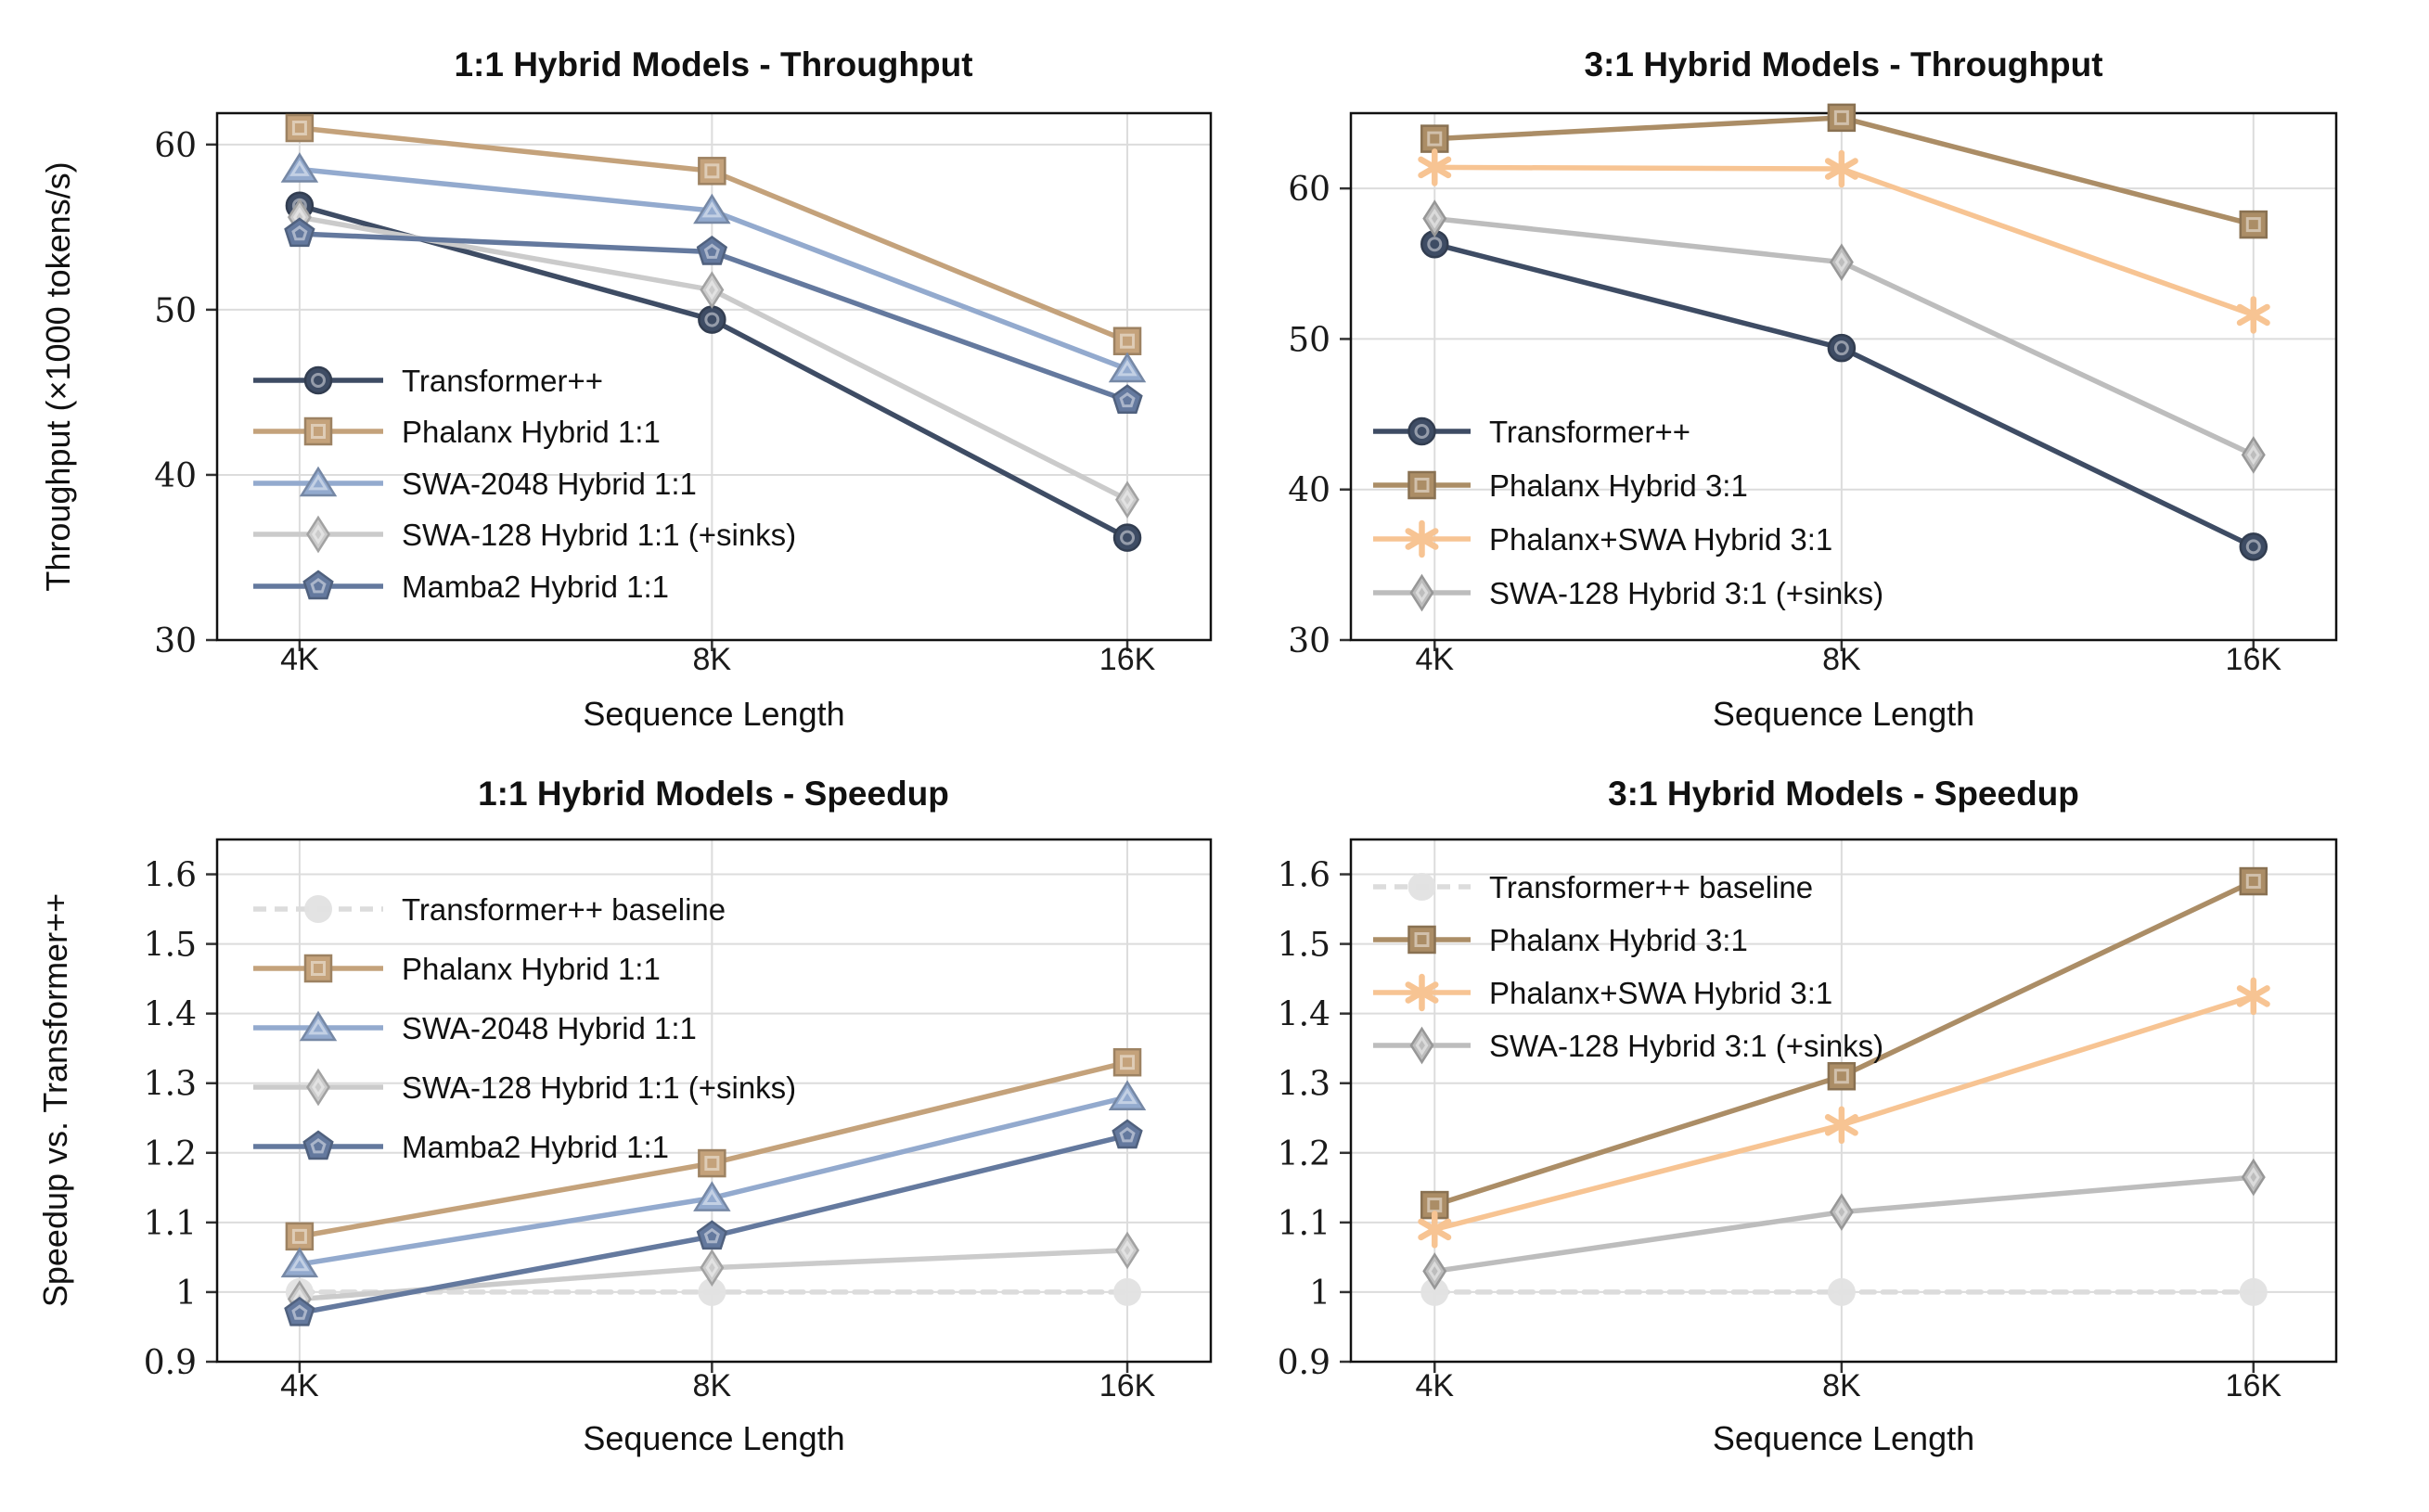 The height and width of the screenshot is (1512, 2429). What do you see at coordinates (1686, 593) in the screenshot?
I see `legend-label: SWA-128 Hybrid 3:1 (+sinks)` at bounding box center [1686, 593].